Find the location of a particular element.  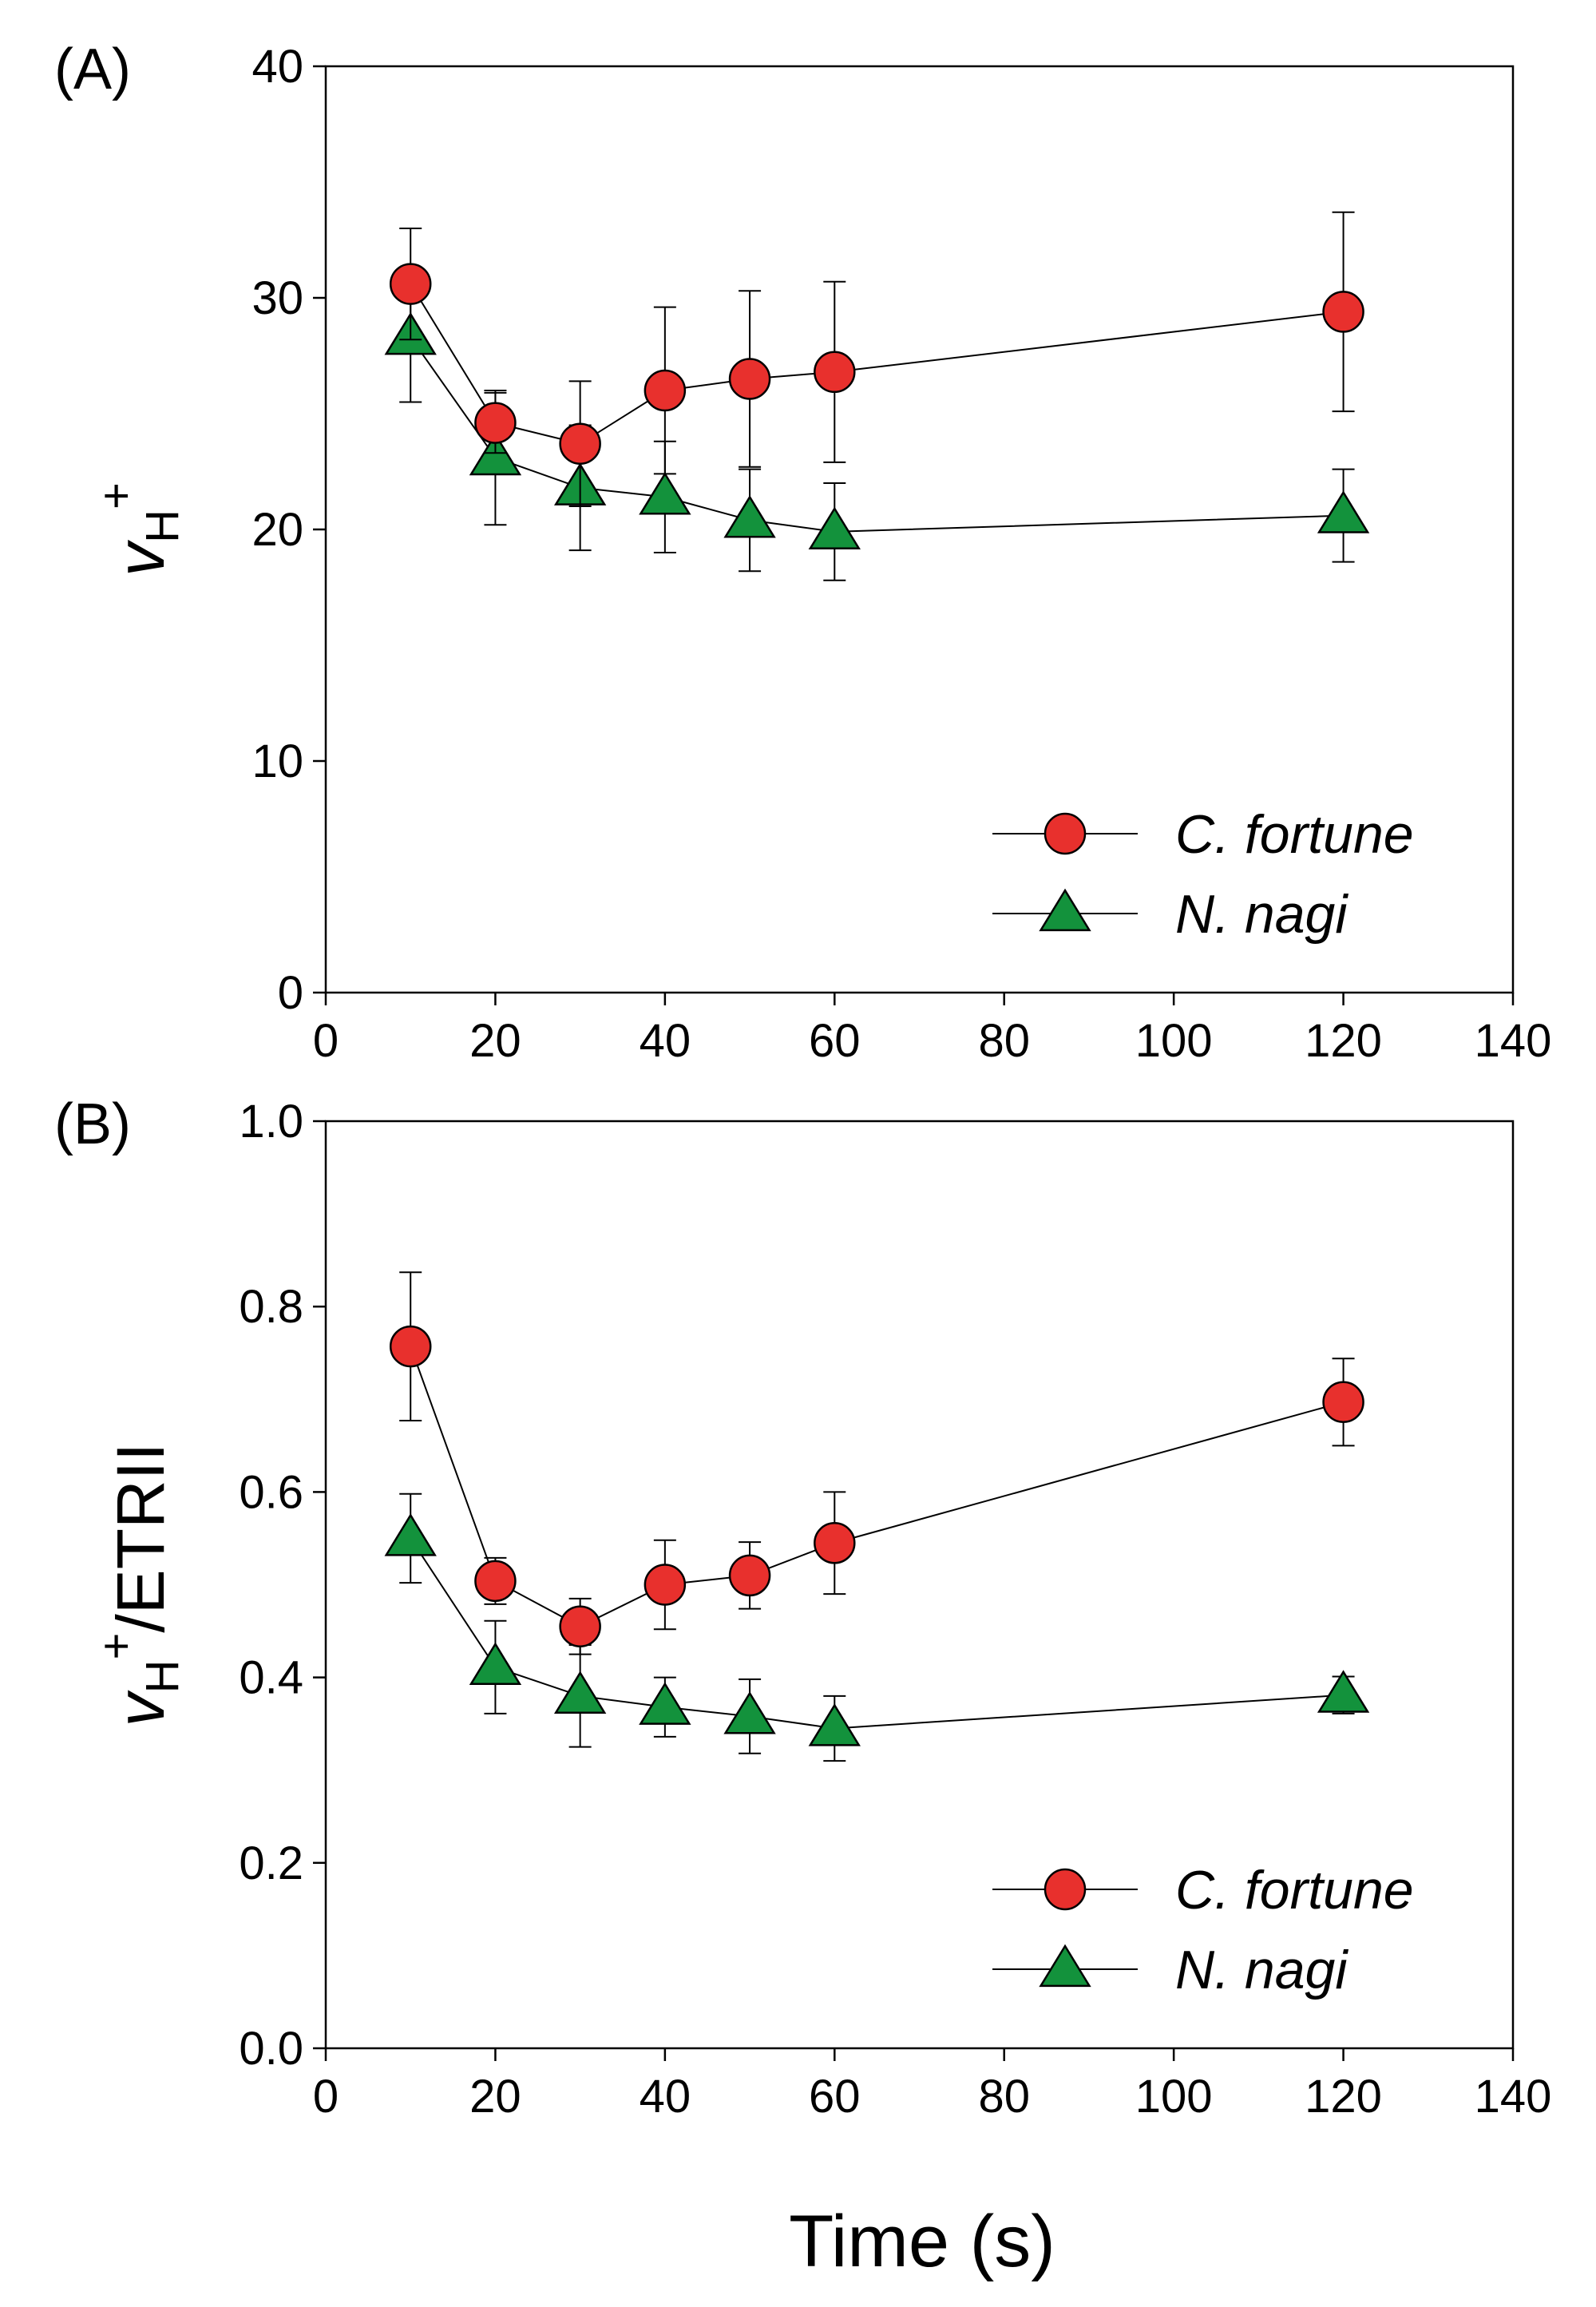

y-tick-label: 0.0 is located at coordinates (271, 2049).